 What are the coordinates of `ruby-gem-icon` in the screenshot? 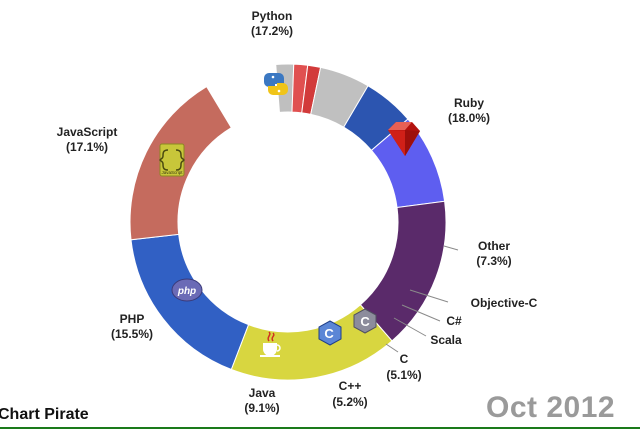 It's located at (404, 139).